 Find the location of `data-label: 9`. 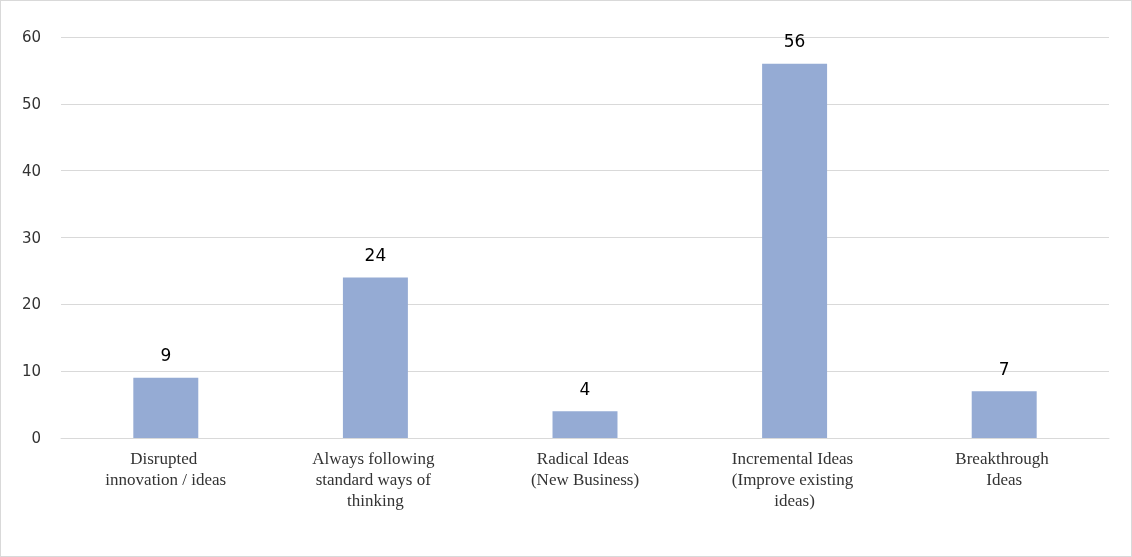

data-label: 9 is located at coordinates (166, 355).